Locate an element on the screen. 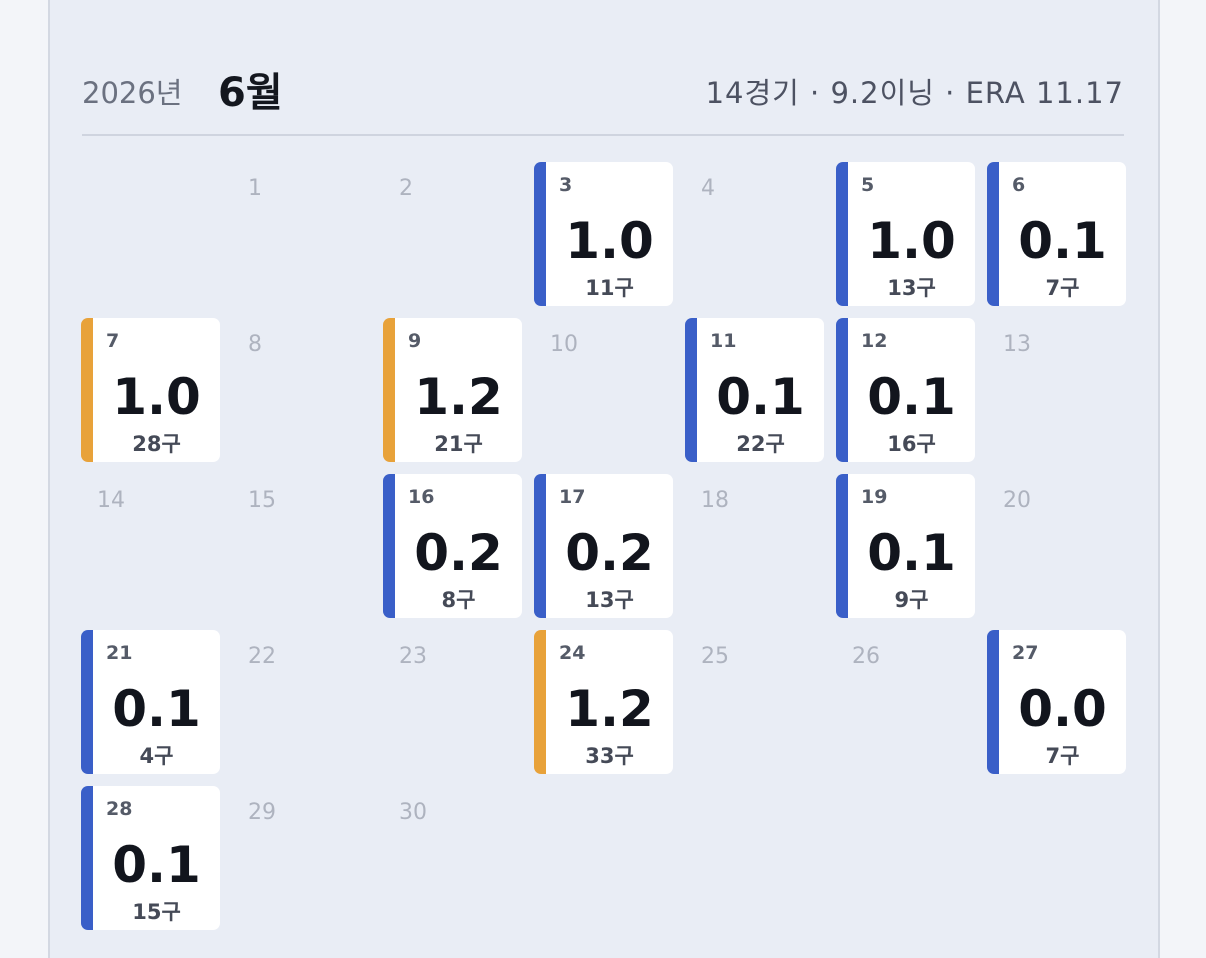 The height and width of the screenshot is (958, 1206). day: 30 is located at coordinates (452, 858).